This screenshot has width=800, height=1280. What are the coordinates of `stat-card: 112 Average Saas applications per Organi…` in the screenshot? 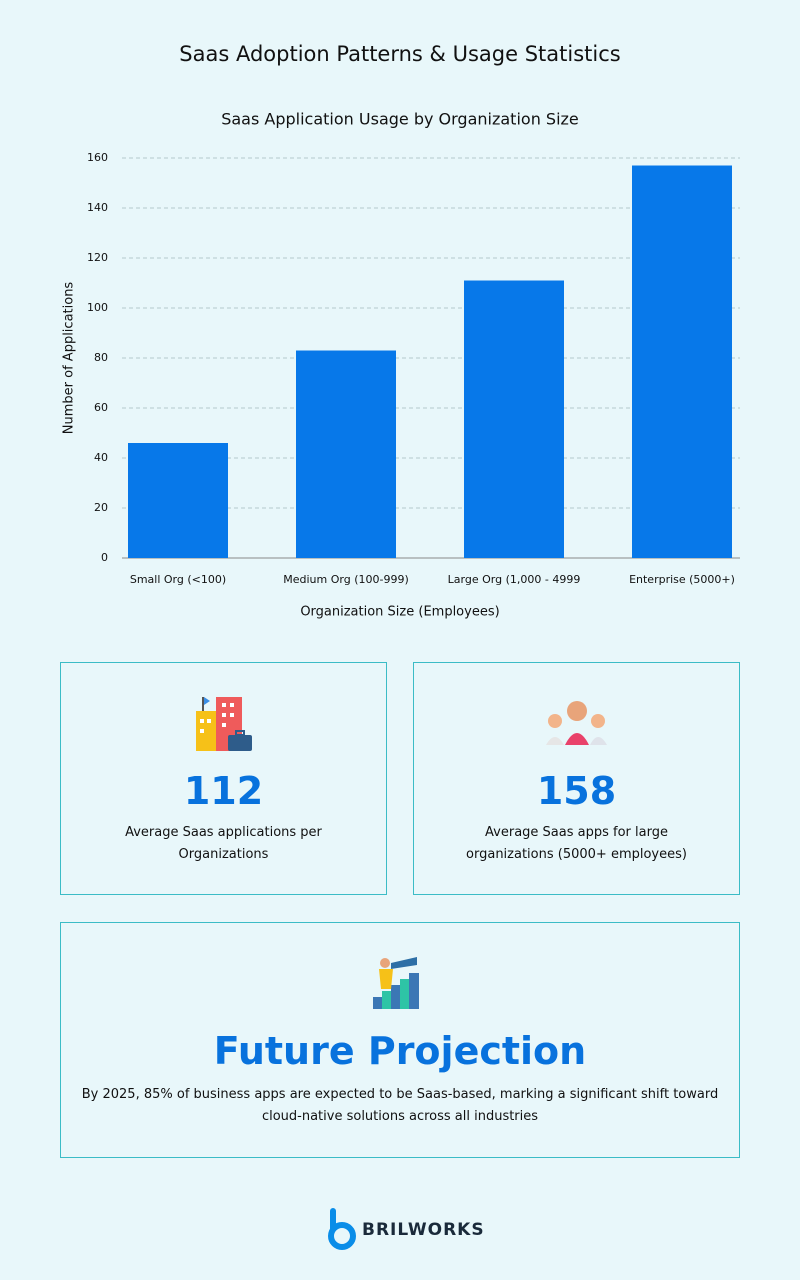 It's located at (223, 778).